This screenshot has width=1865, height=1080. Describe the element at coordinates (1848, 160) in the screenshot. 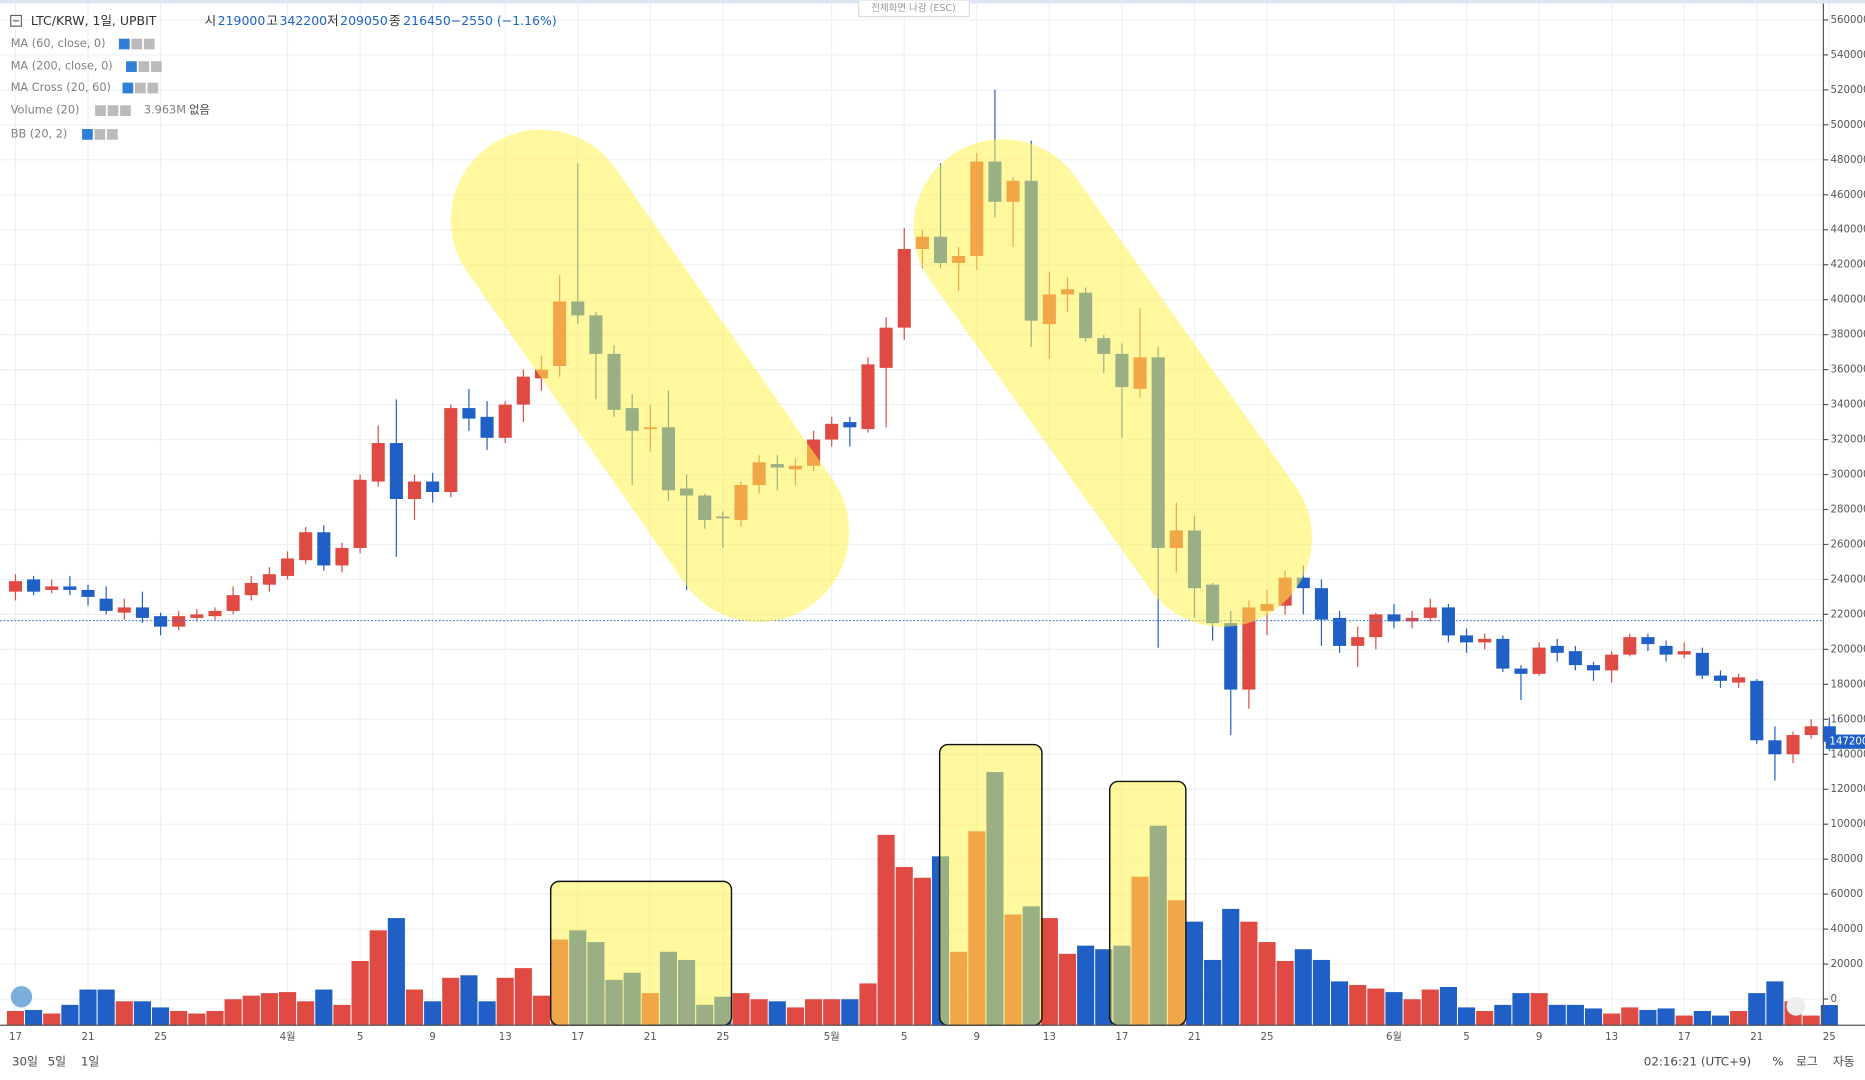

I see `y-tick-label: 480000` at that location.